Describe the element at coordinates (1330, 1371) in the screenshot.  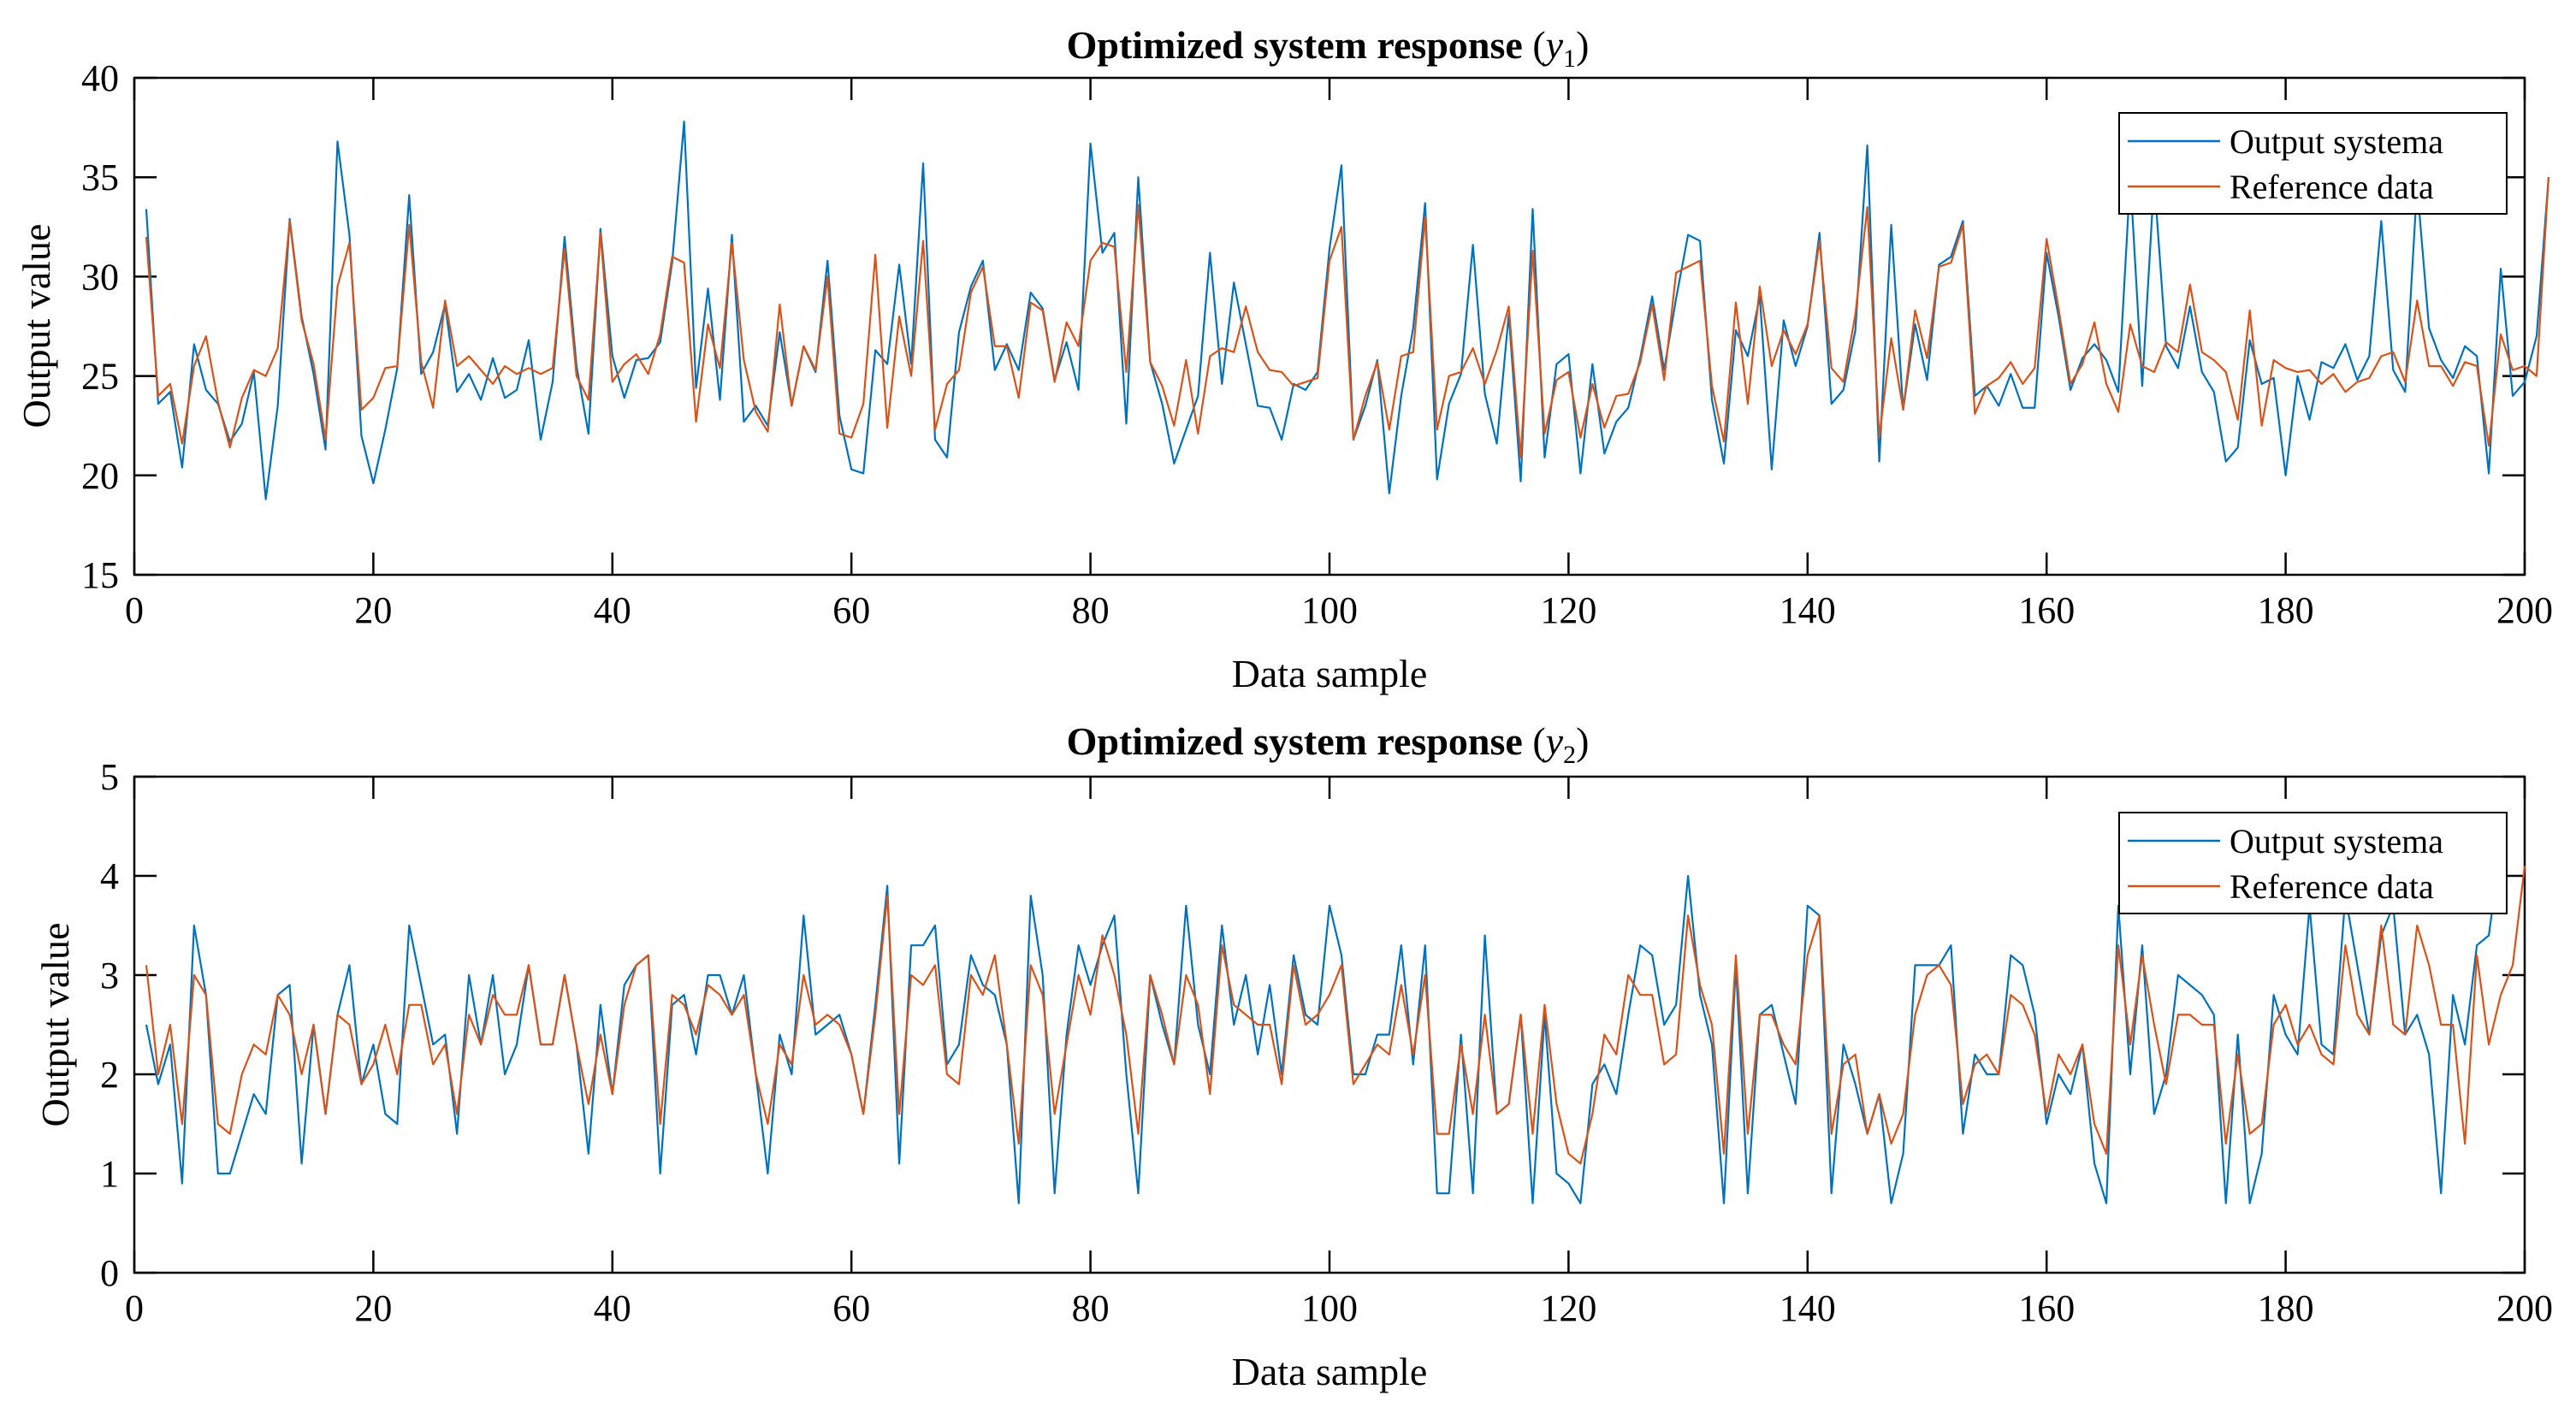
I see `plot-y2-x-axis-label: Data sample` at that location.